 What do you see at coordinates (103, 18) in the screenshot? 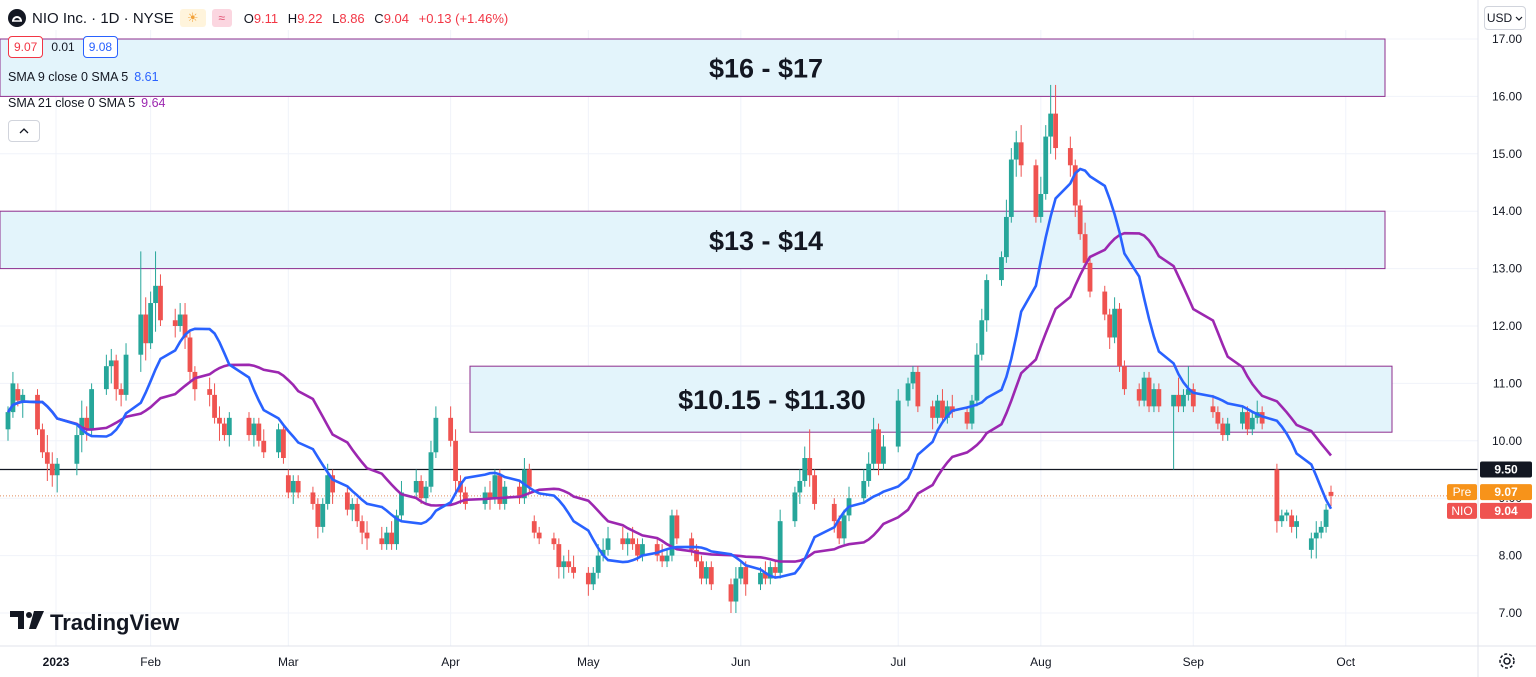
I see `symbol-title: NIO Inc. · 1D · NYSE` at bounding box center [103, 18].